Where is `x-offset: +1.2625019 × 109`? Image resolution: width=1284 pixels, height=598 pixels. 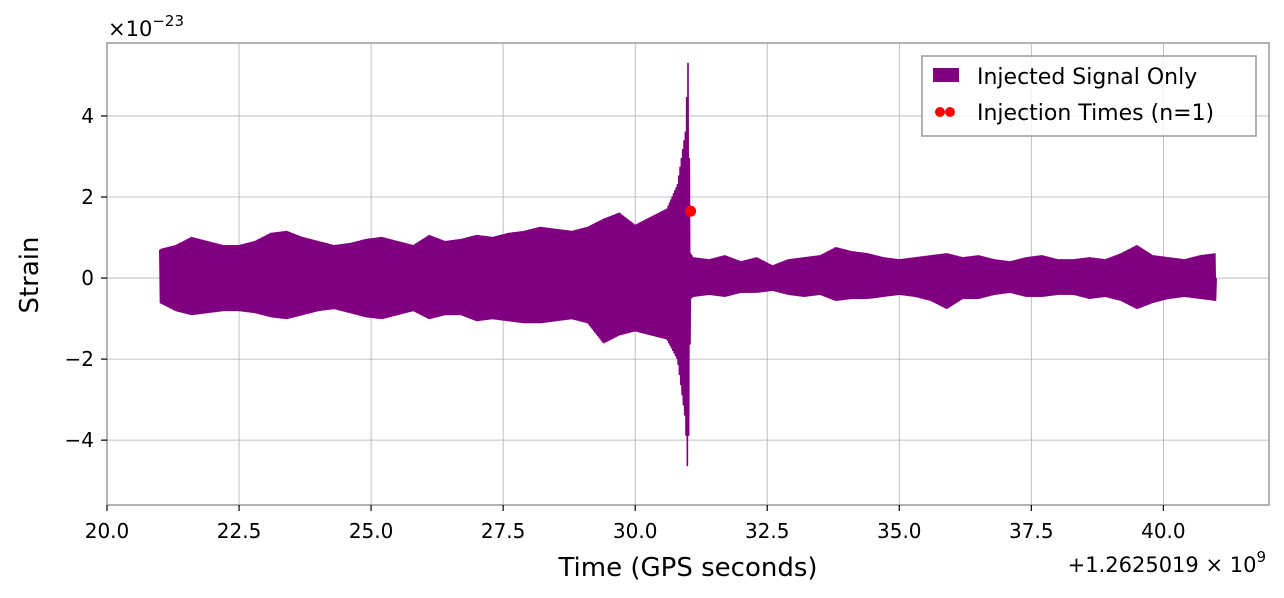
x-offset: +1.2625019 × 109 is located at coordinates (1167, 562).